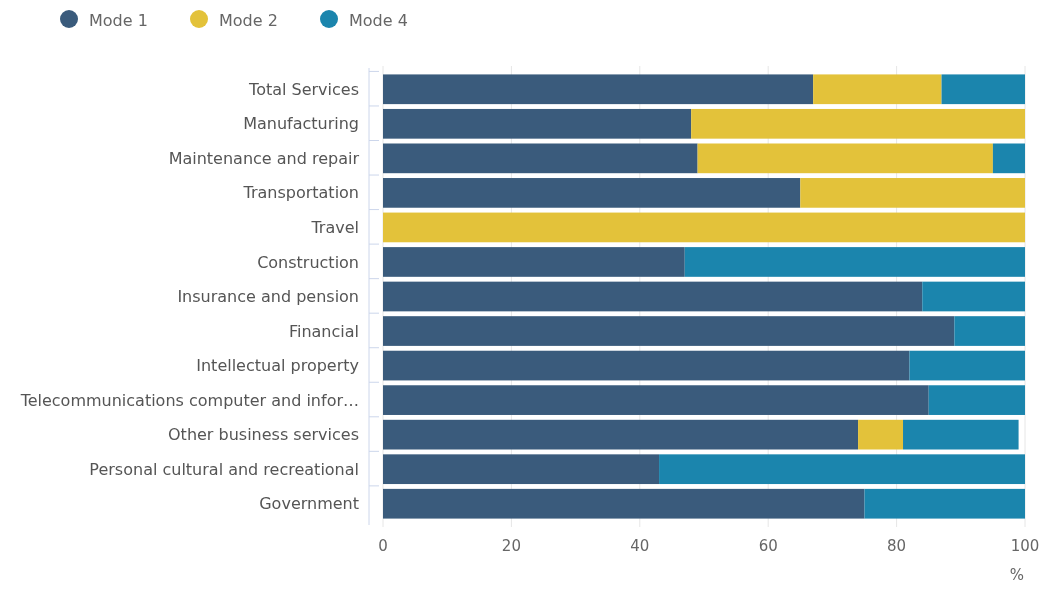 The height and width of the screenshot is (589, 1043). What do you see at coordinates (334, 228) in the screenshot?
I see `y-tick-label: Travel` at bounding box center [334, 228].